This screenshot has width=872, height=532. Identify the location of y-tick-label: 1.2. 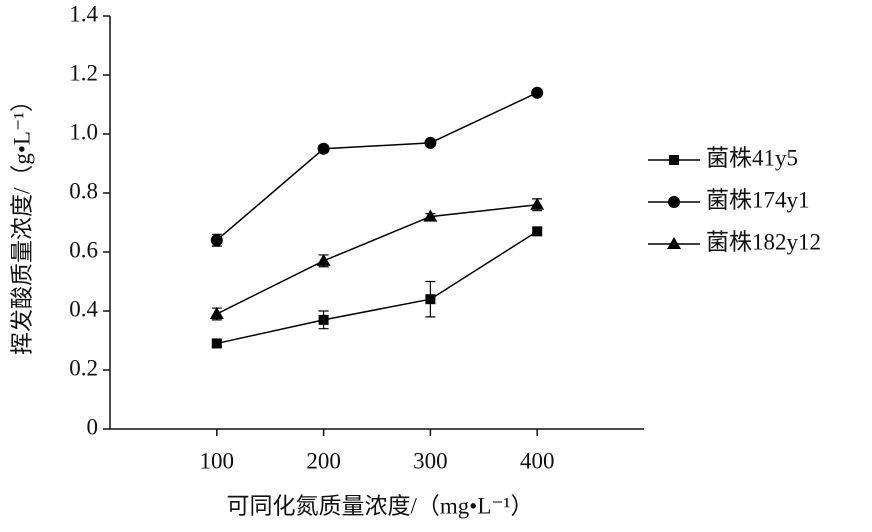
(83, 72).